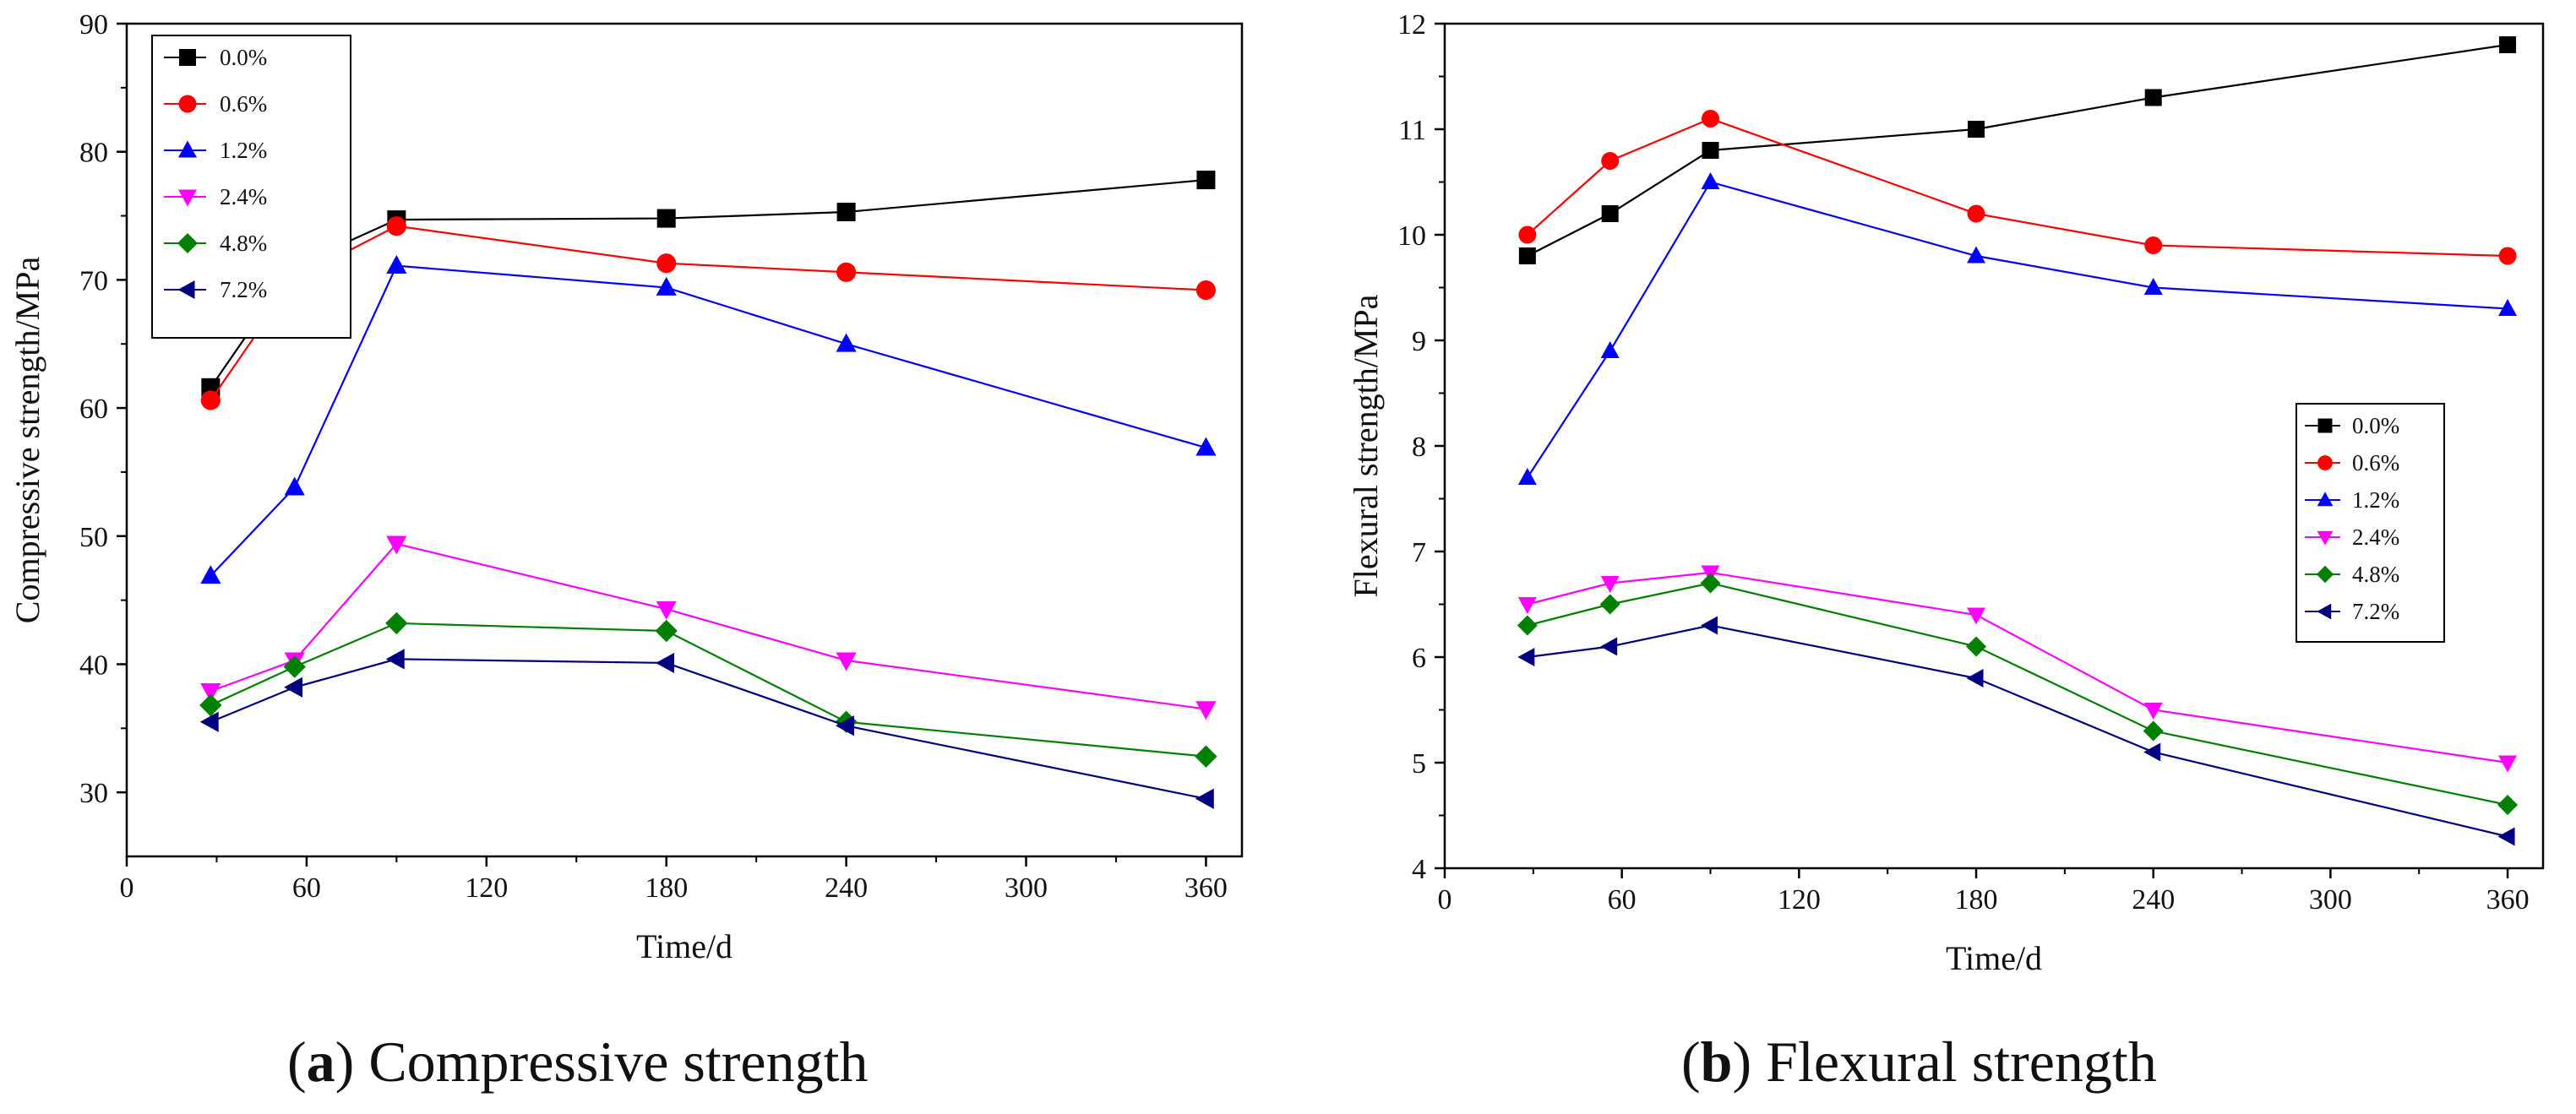  I want to click on x-tick-label-b: 0, so click(1445, 900).